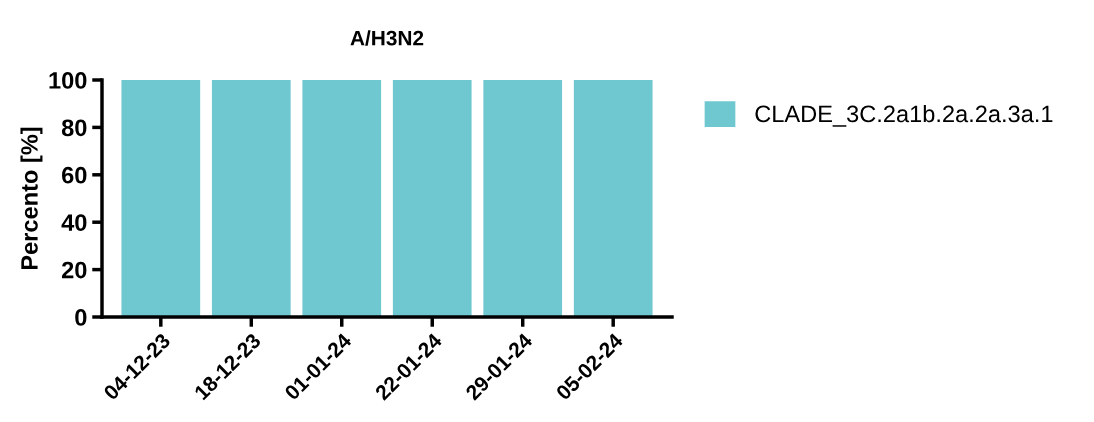  Describe the element at coordinates (31, 198) in the screenshot. I see `y-axis-title: Percento [%]` at that location.